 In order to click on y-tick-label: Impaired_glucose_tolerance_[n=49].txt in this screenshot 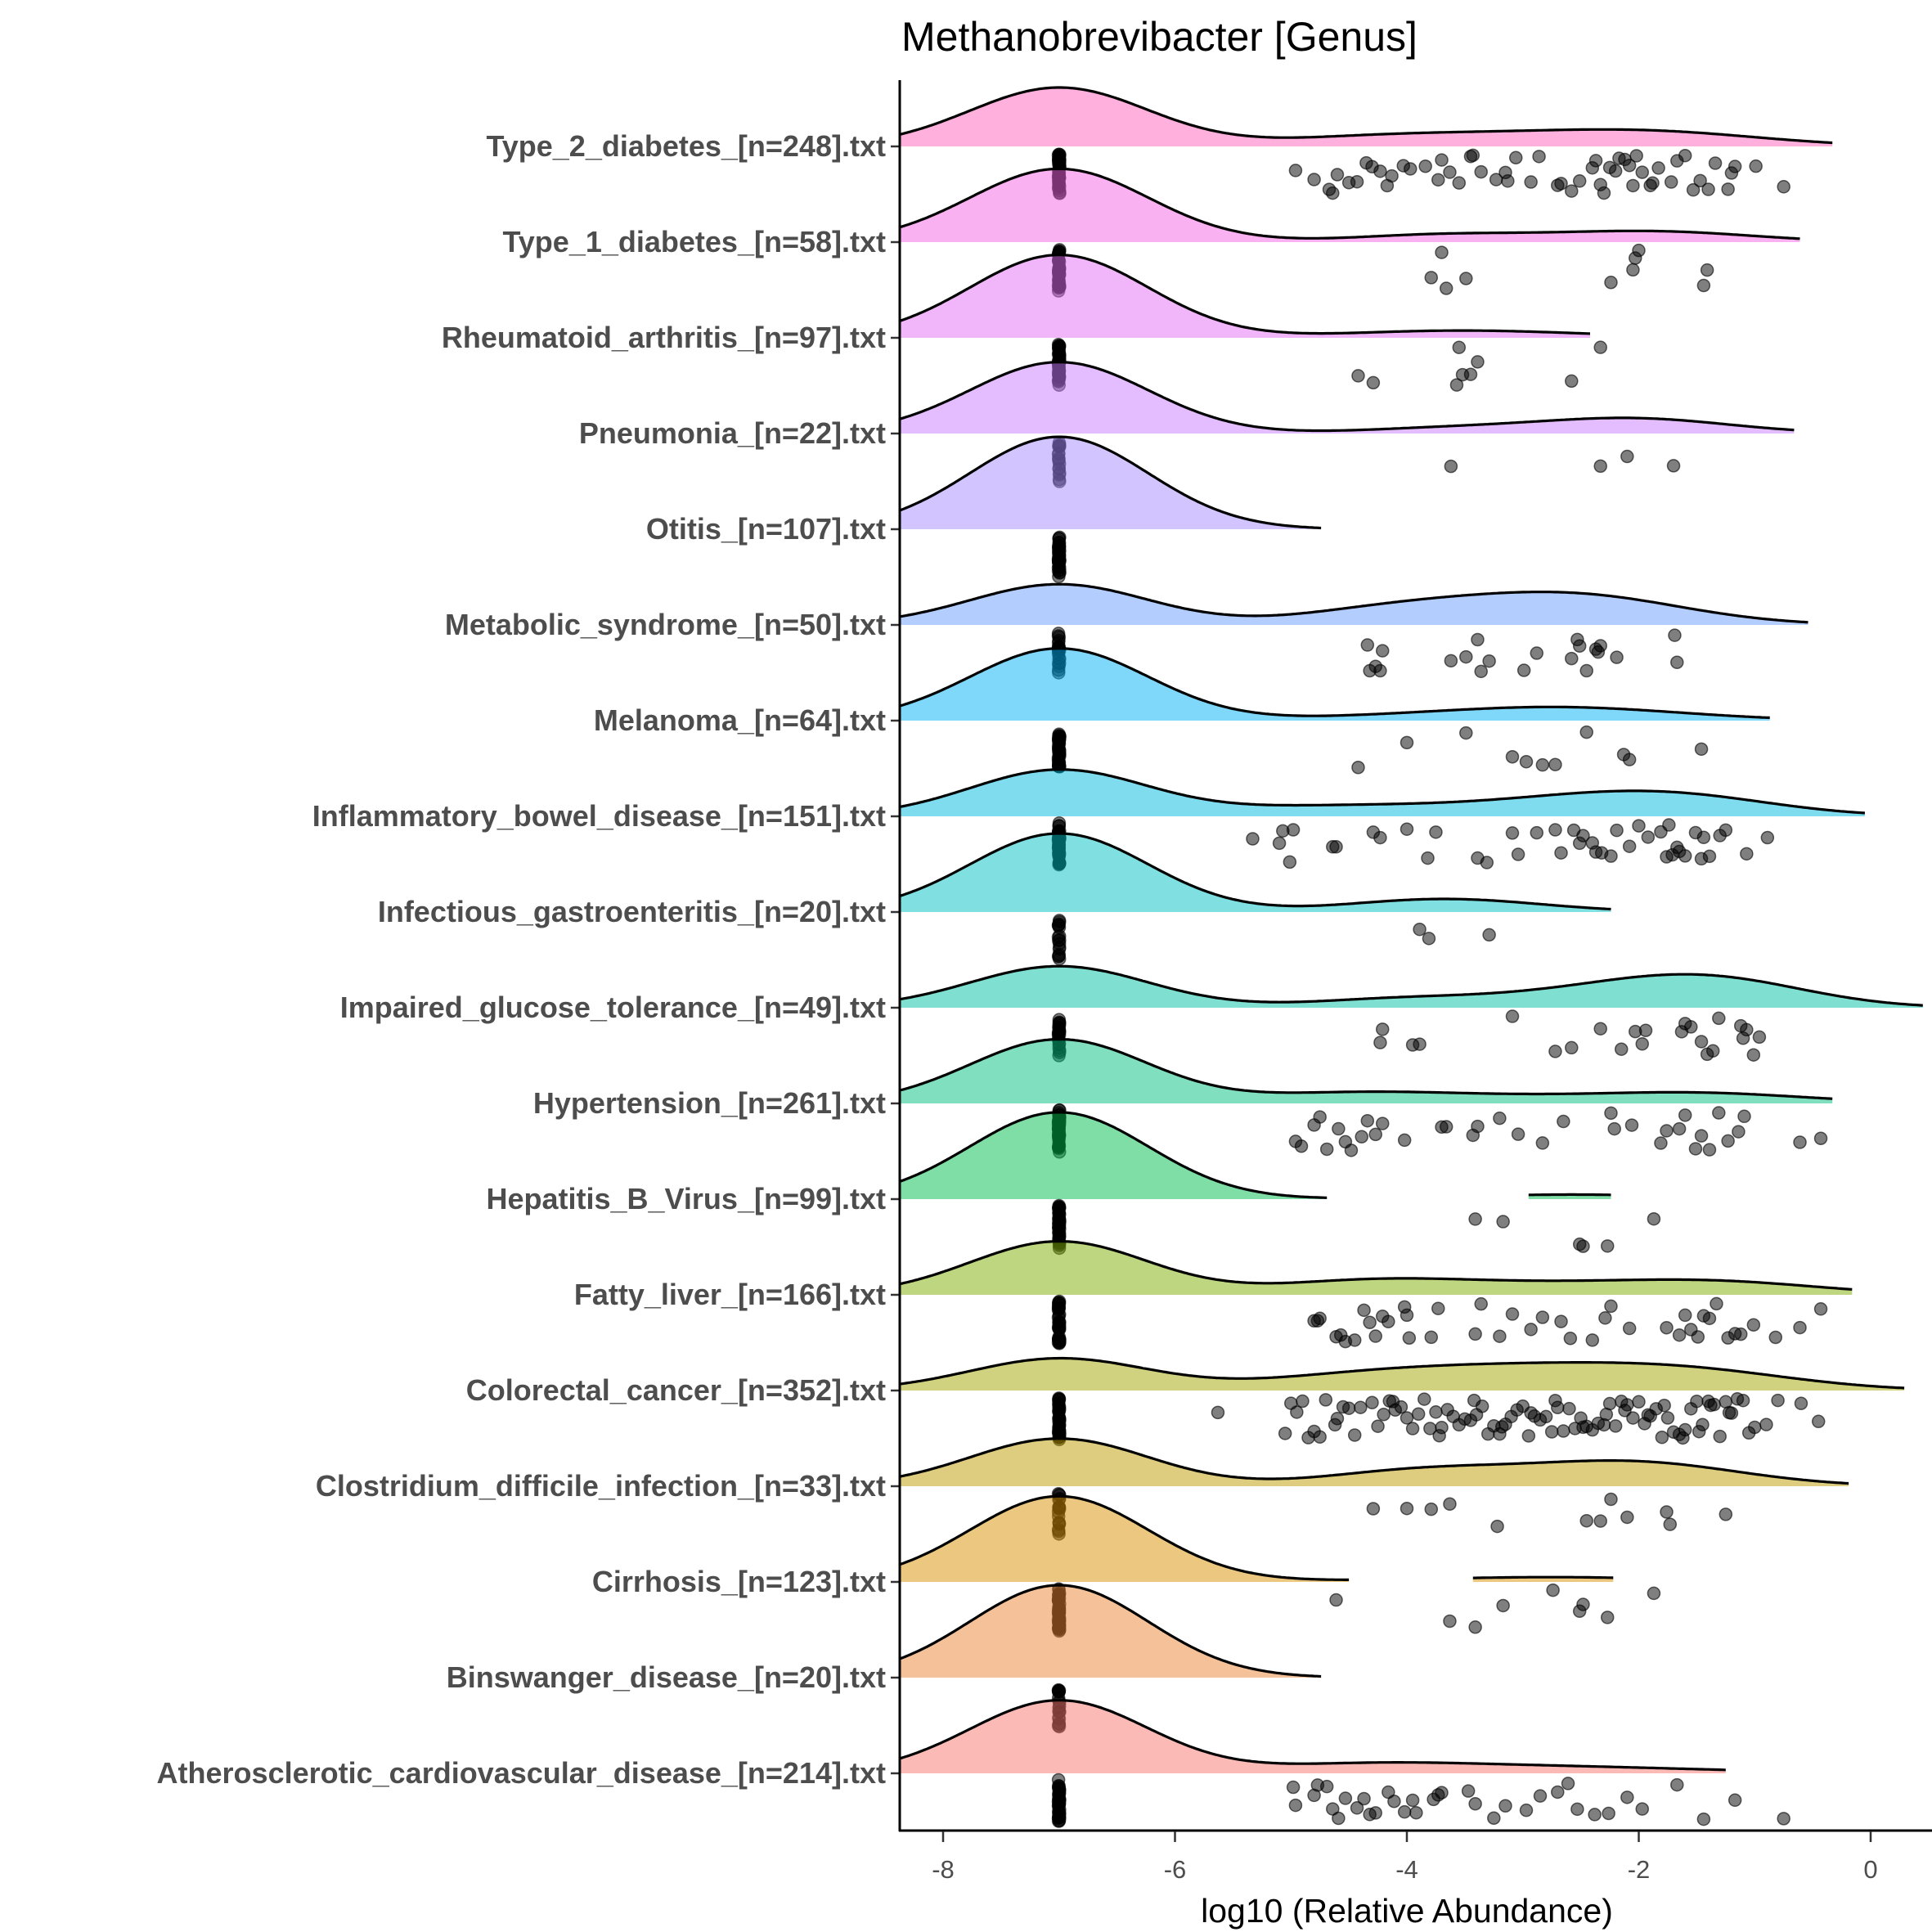, I will do `click(613, 1008)`.